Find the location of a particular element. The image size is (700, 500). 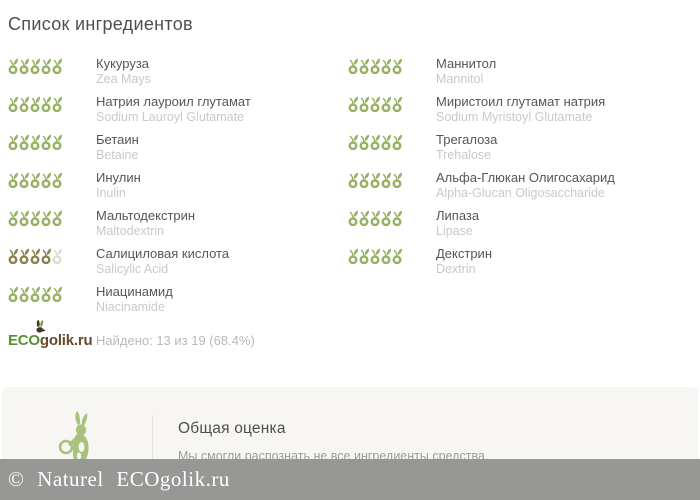

ingredient-labels: Маннитол Mannitol is located at coordinates (466, 71).